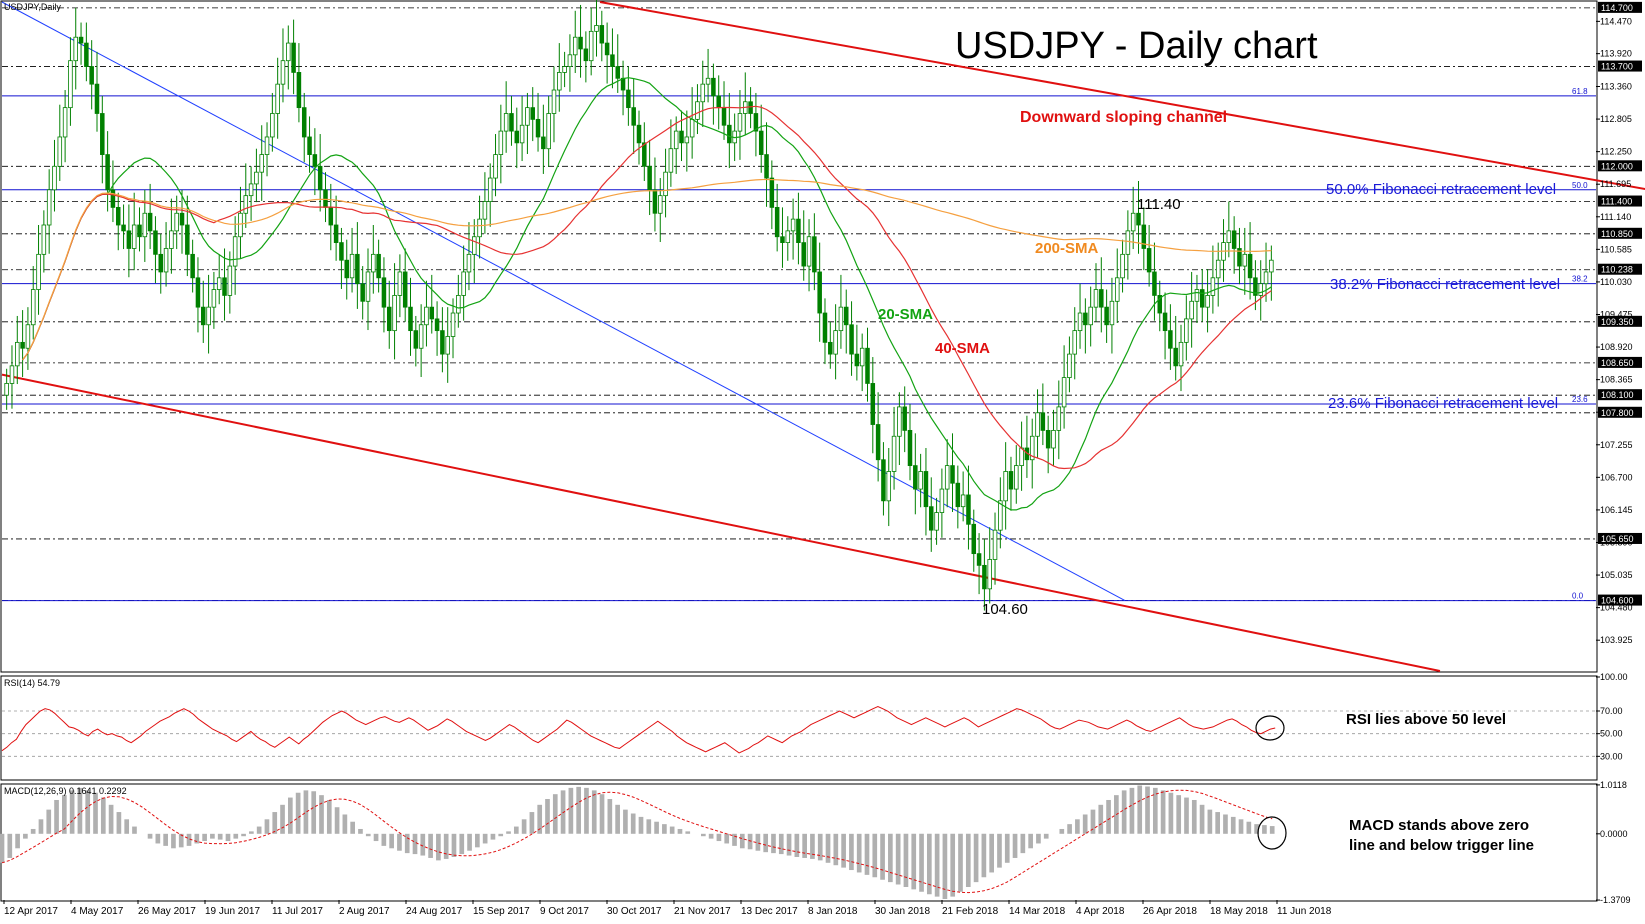  I want to click on level-label: 108.650, so click(1617, 363).